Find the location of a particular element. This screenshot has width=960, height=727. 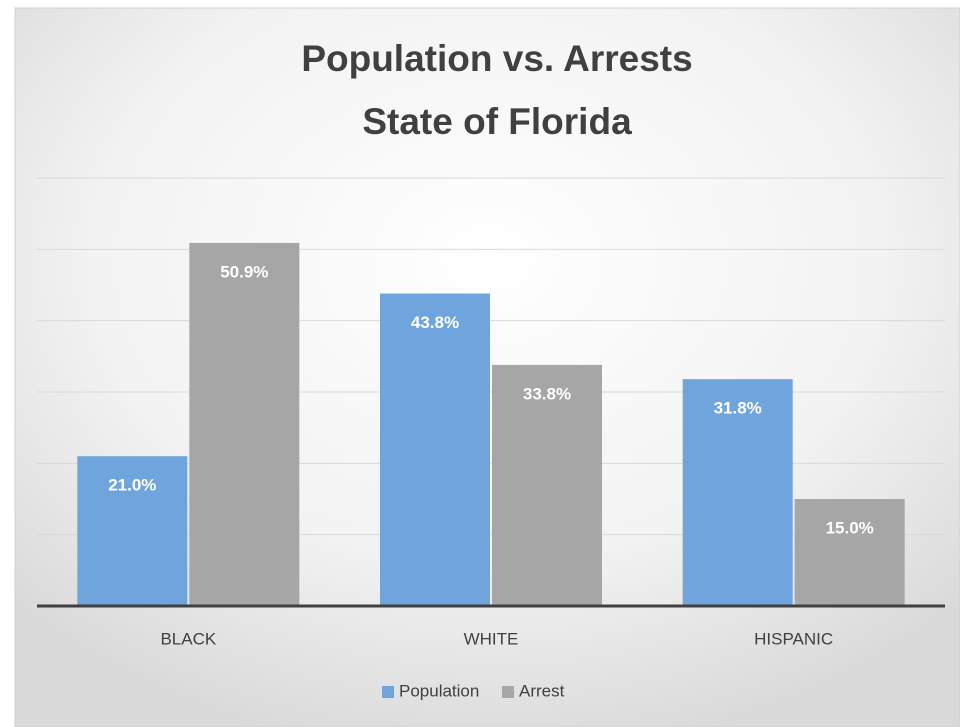

data-label: 33.8% is located at coordinates (547, 393).